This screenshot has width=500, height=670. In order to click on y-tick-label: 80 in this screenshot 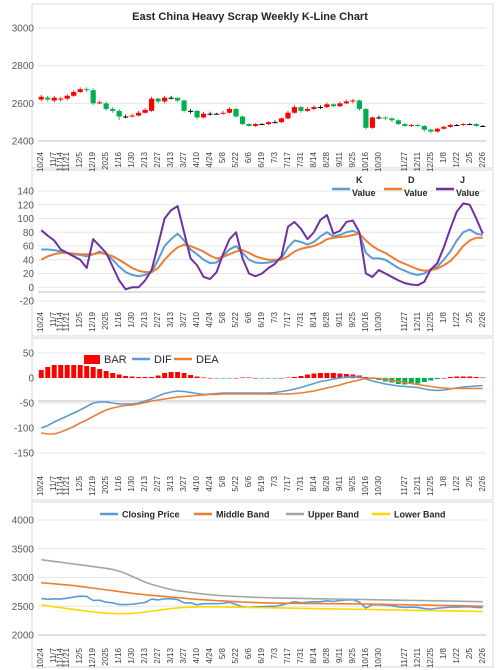, I will do `click(29, 233)`.